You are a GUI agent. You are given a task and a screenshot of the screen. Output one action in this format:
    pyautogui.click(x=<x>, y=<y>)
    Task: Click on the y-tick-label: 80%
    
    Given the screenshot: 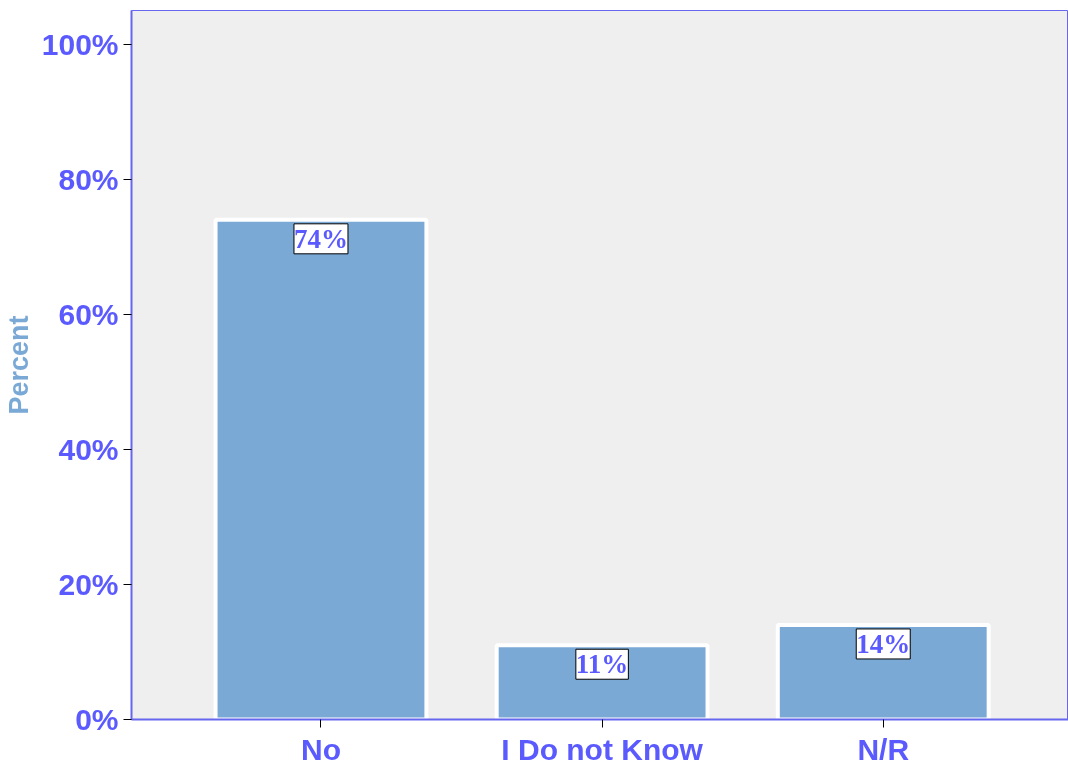 What is the action you would take?
    pyautogui.click(x=88, y=179)
    